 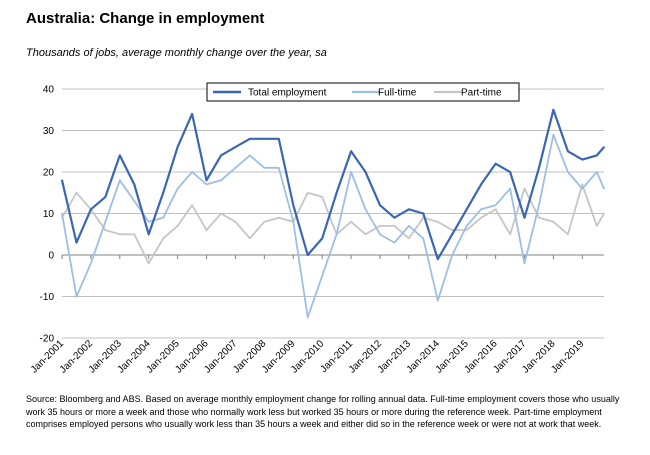 I want to click on y-tick-label: 0, so click(x=51, y=256).